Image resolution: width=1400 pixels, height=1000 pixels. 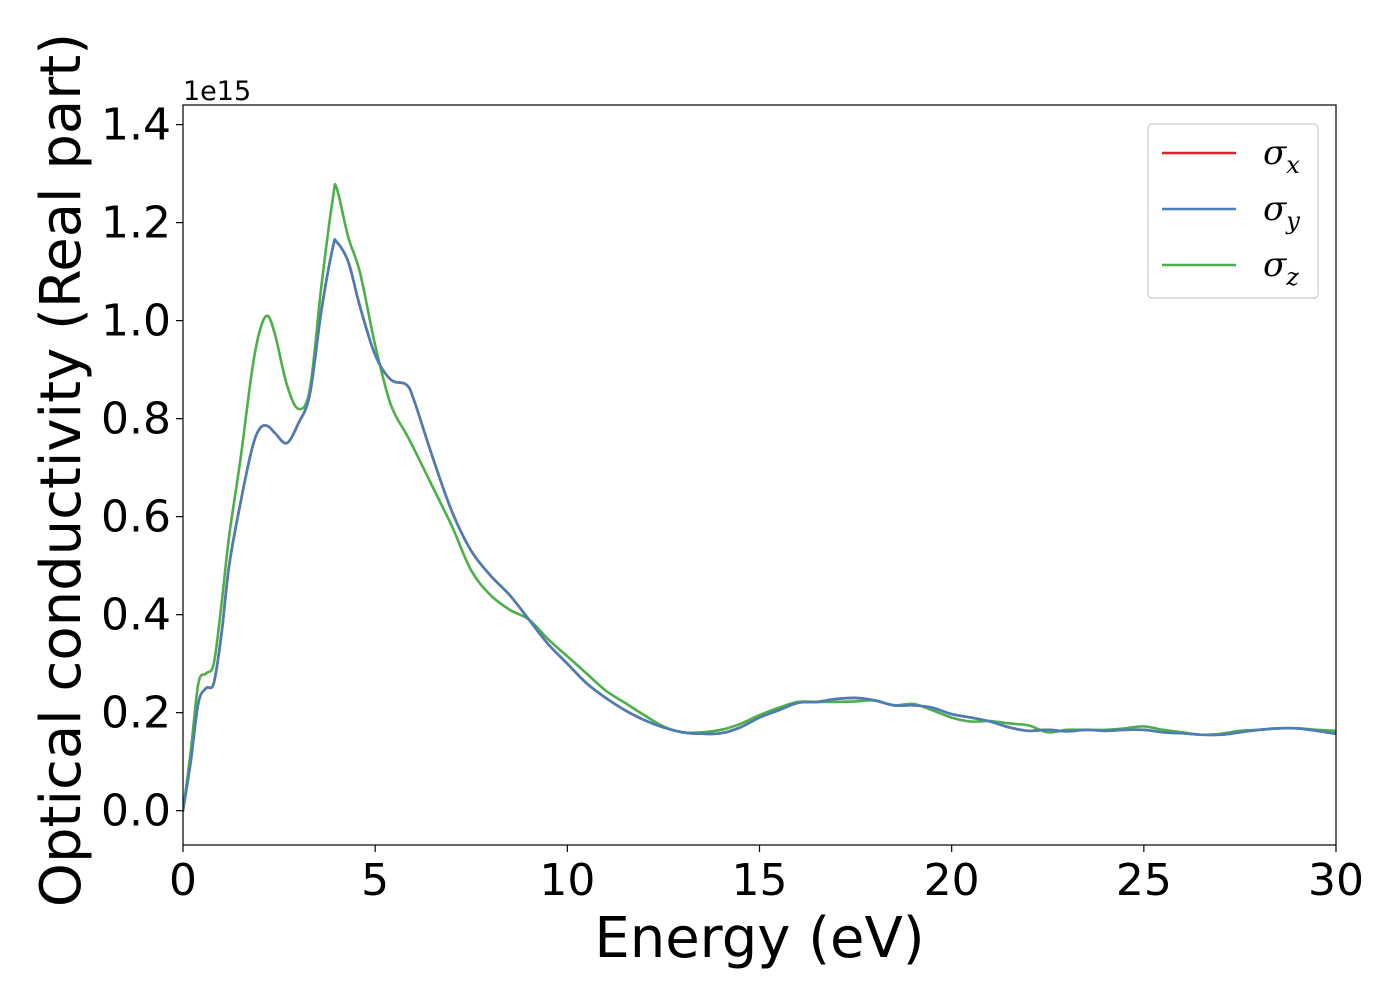 I want to click on x-tick-label: 10, so click(x=567, y=880).